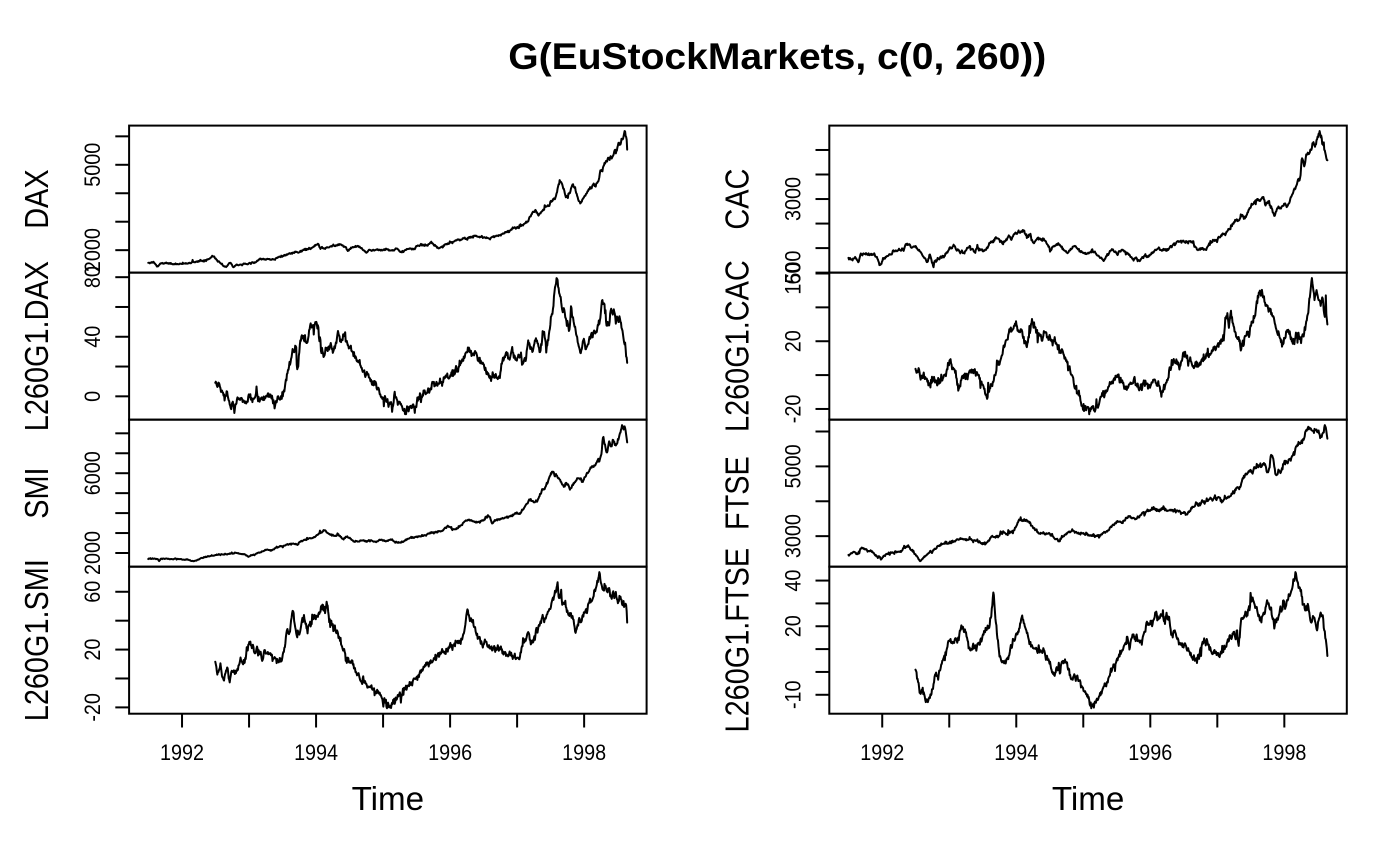 The height and width of the screenshot is (866, 1400). Describe the element at coordinates (1121, 640) in the screenshot. I see `series-line-l260g1-ftse` at that location.